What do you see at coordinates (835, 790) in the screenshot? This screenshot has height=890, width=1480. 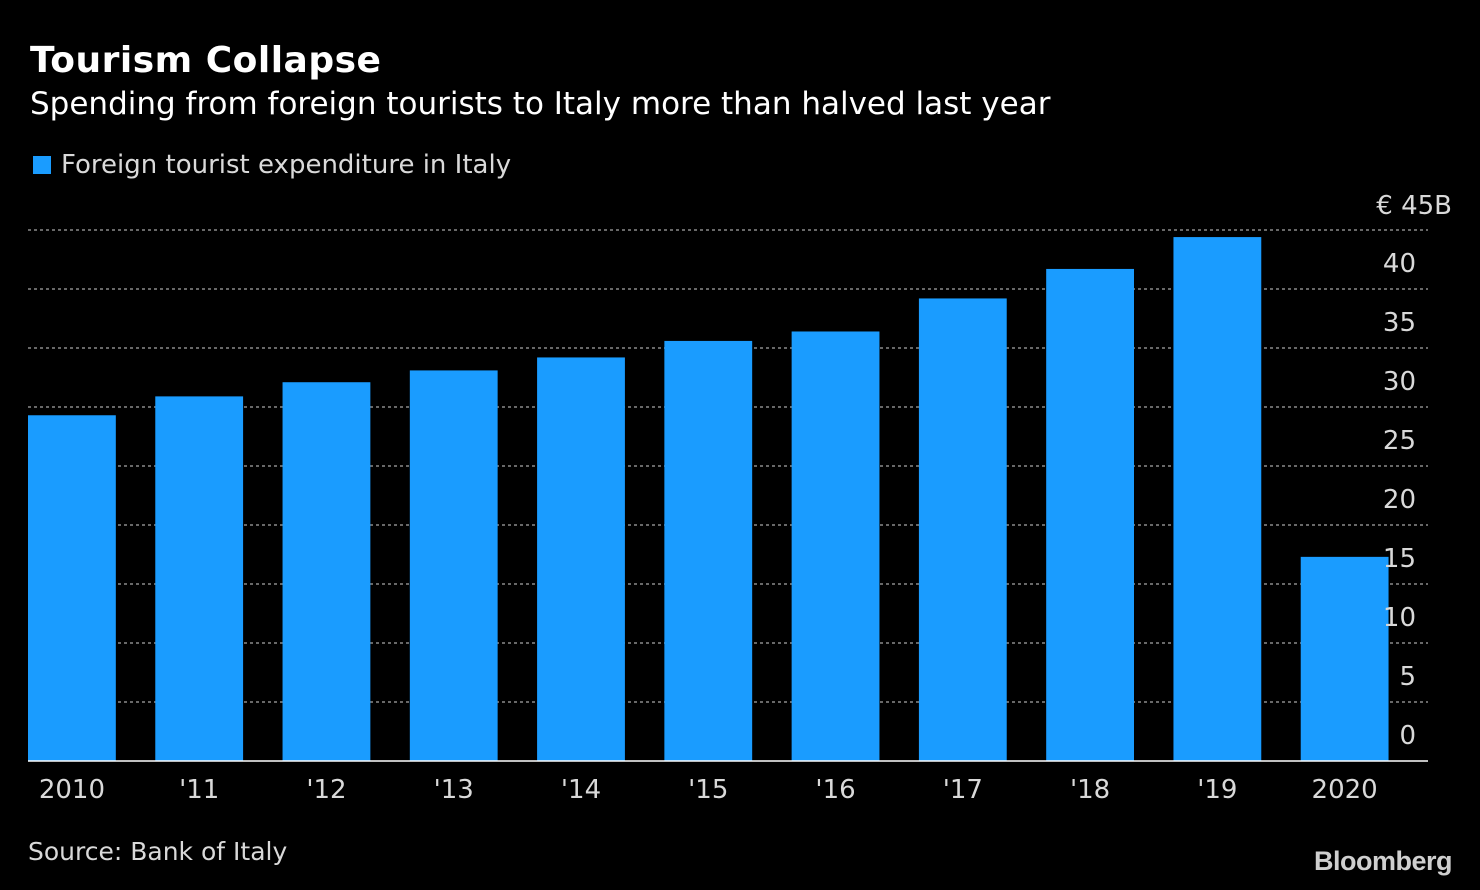 I see `x-tick-label: '16` at bounding box center [835, 790].